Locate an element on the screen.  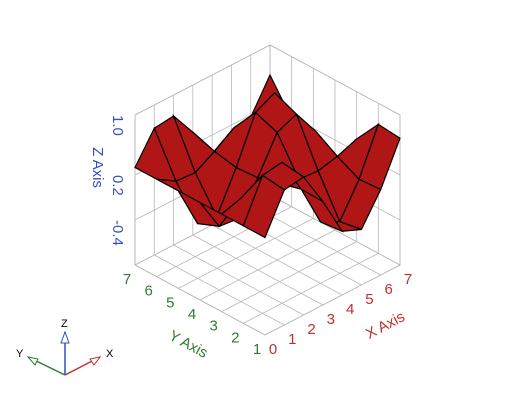
triad-x-label: X is located at coordinates (110, 354).